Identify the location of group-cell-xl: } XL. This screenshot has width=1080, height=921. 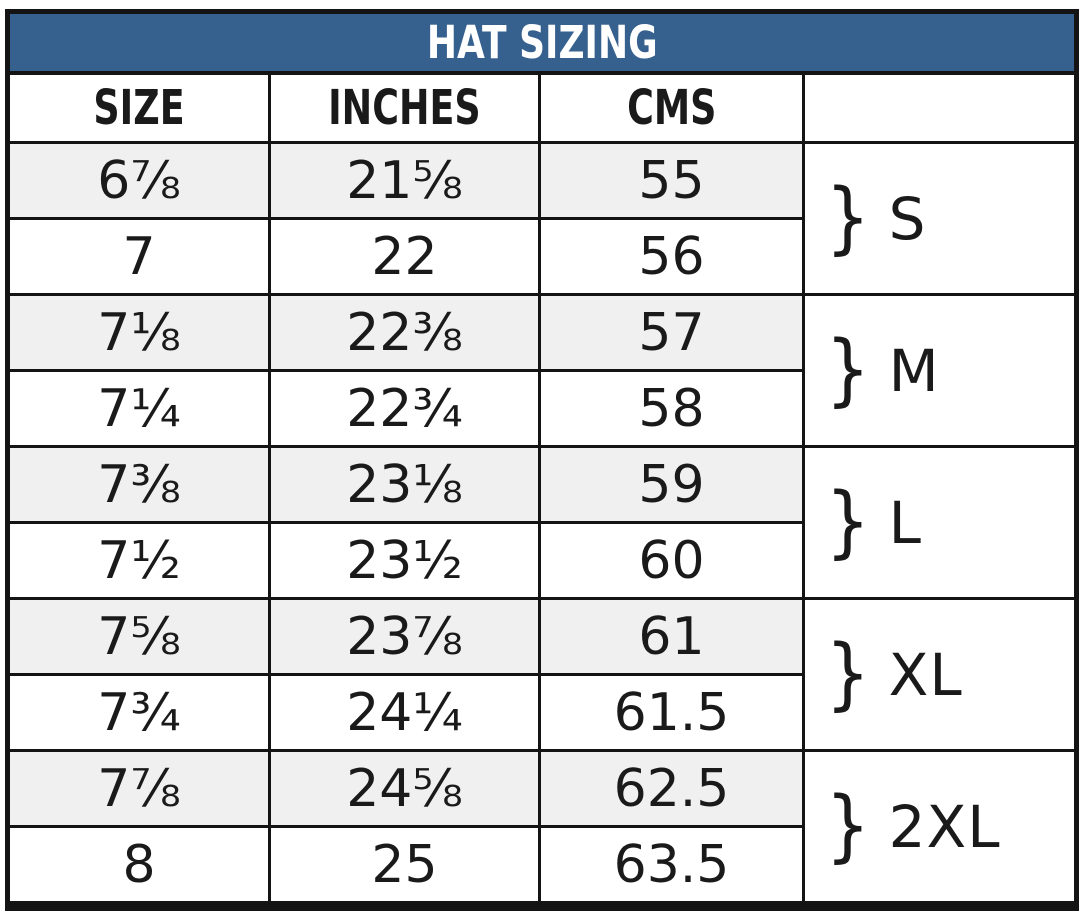
(940, 674).